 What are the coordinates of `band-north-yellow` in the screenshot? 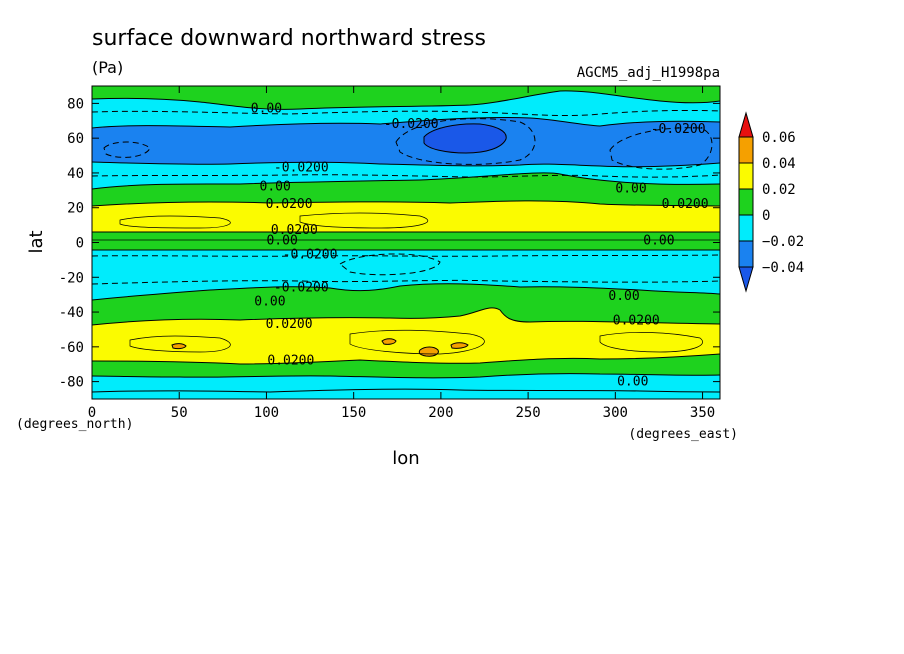 It's located at (406, 216).